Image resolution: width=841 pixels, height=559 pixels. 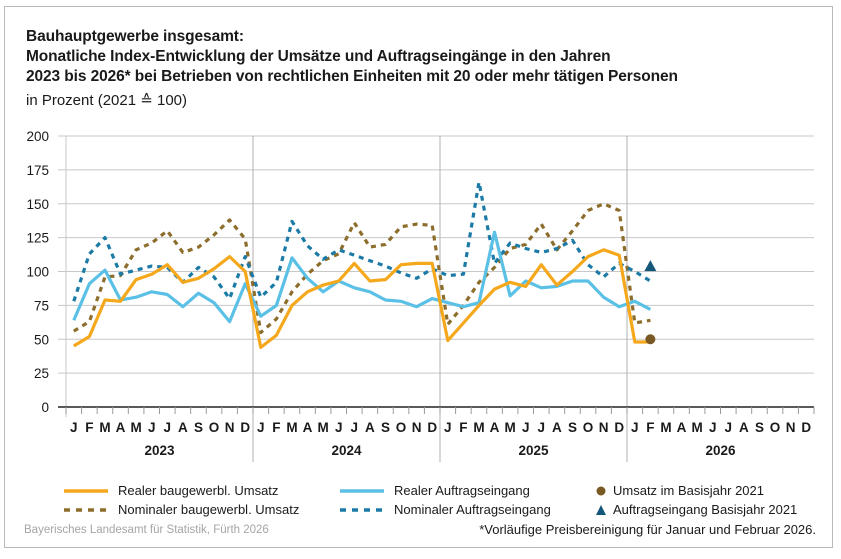 I want to click on x-tick-label-year: 2023, so click(x=159, y=450).